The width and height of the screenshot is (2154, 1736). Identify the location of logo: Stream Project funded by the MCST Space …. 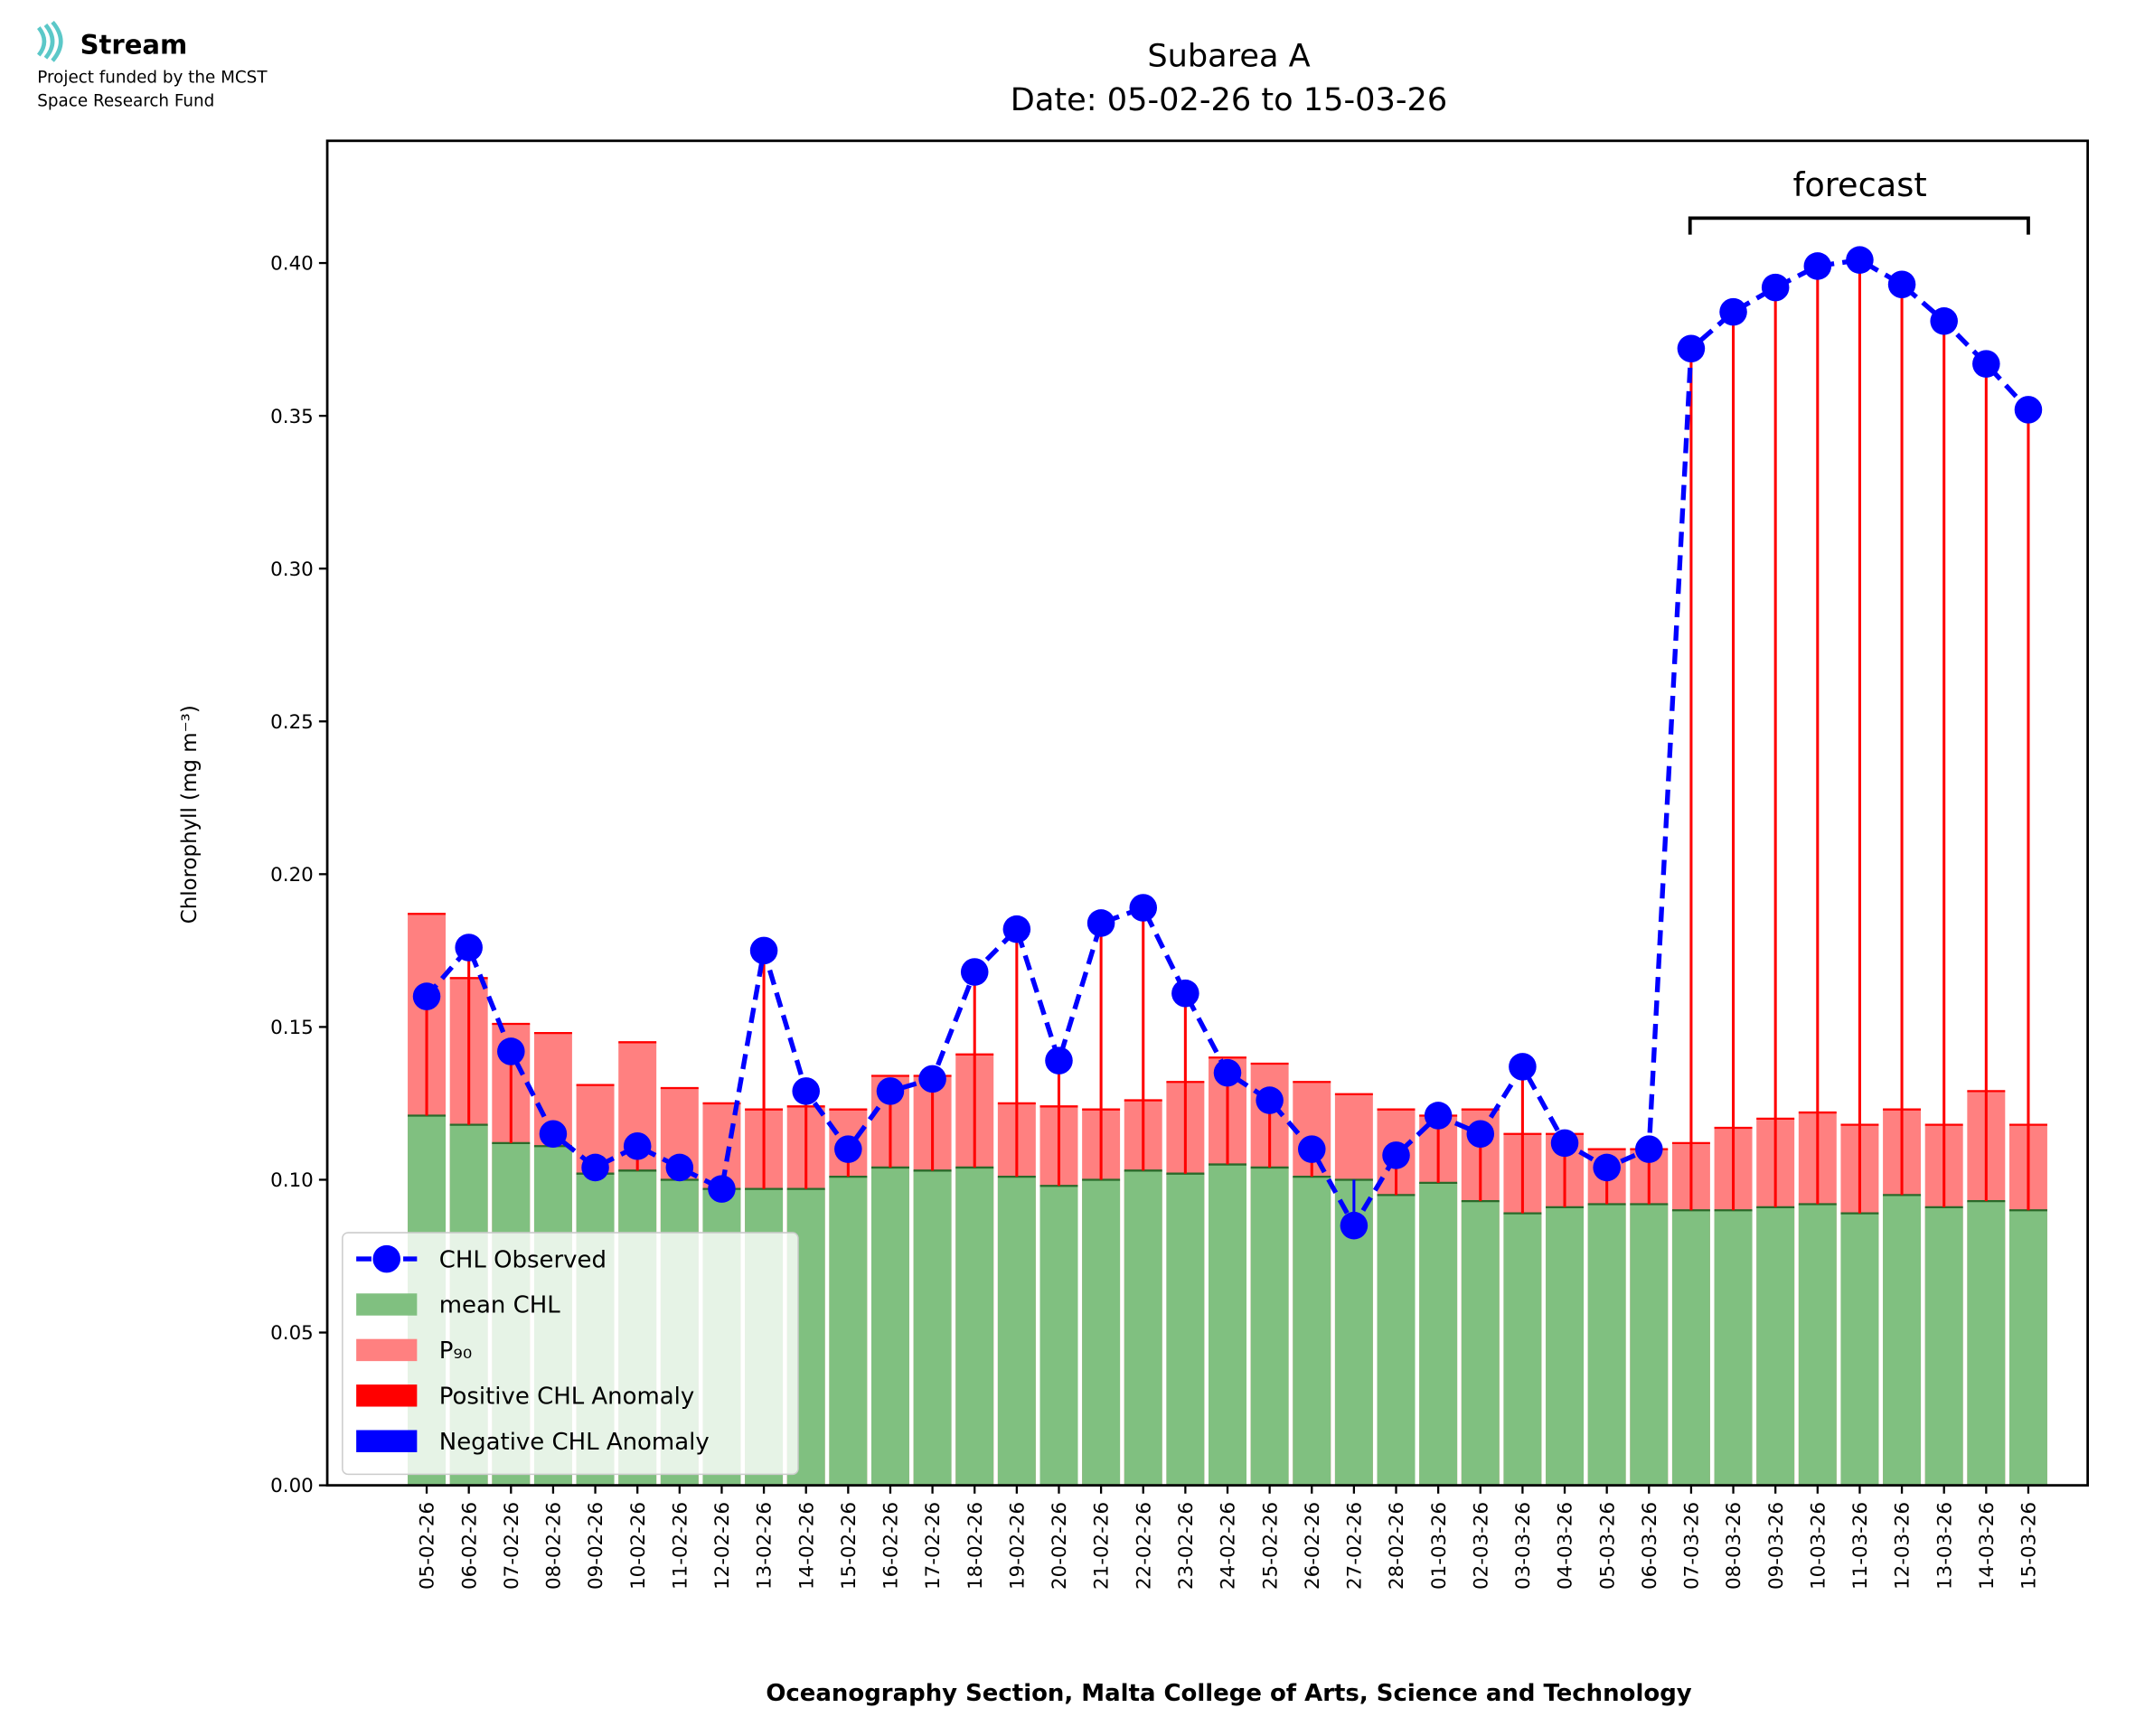
(152, 65).